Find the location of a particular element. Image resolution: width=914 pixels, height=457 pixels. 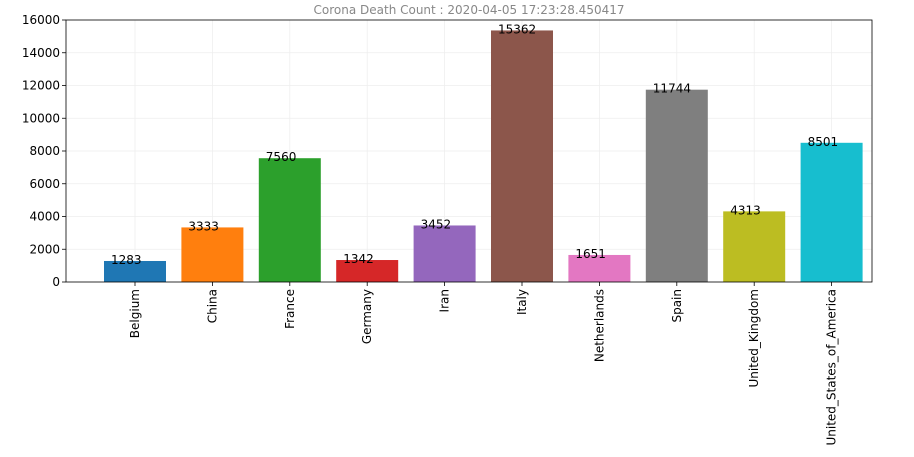

x-tick-label: France is located at coordinates (290, 309).